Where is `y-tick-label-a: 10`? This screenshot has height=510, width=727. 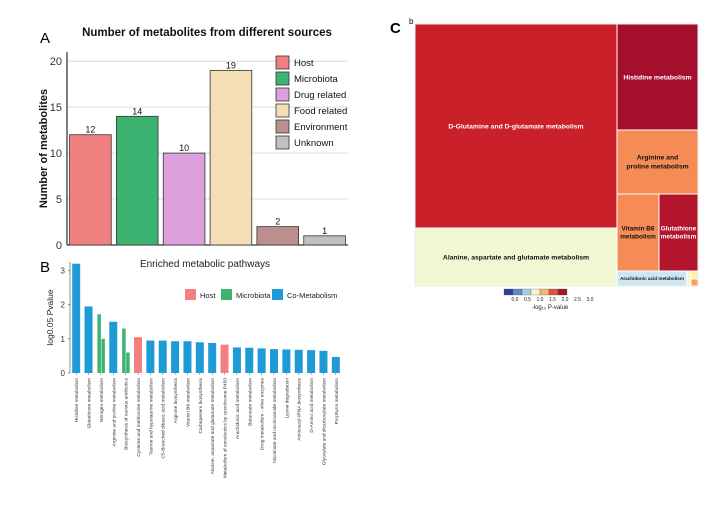 y-tick-label-a: 10 is located at coordinates (56, 154).